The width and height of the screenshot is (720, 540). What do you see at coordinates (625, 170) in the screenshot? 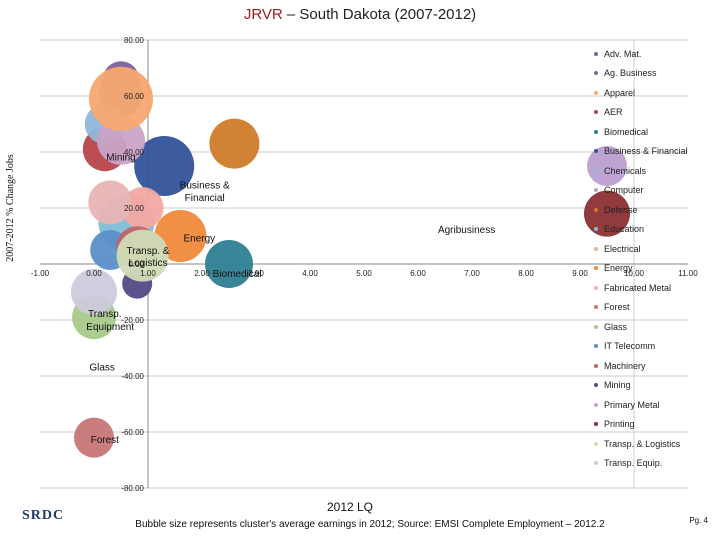
I see `legend-label: Chemicals` at bounding box center [625, 170].